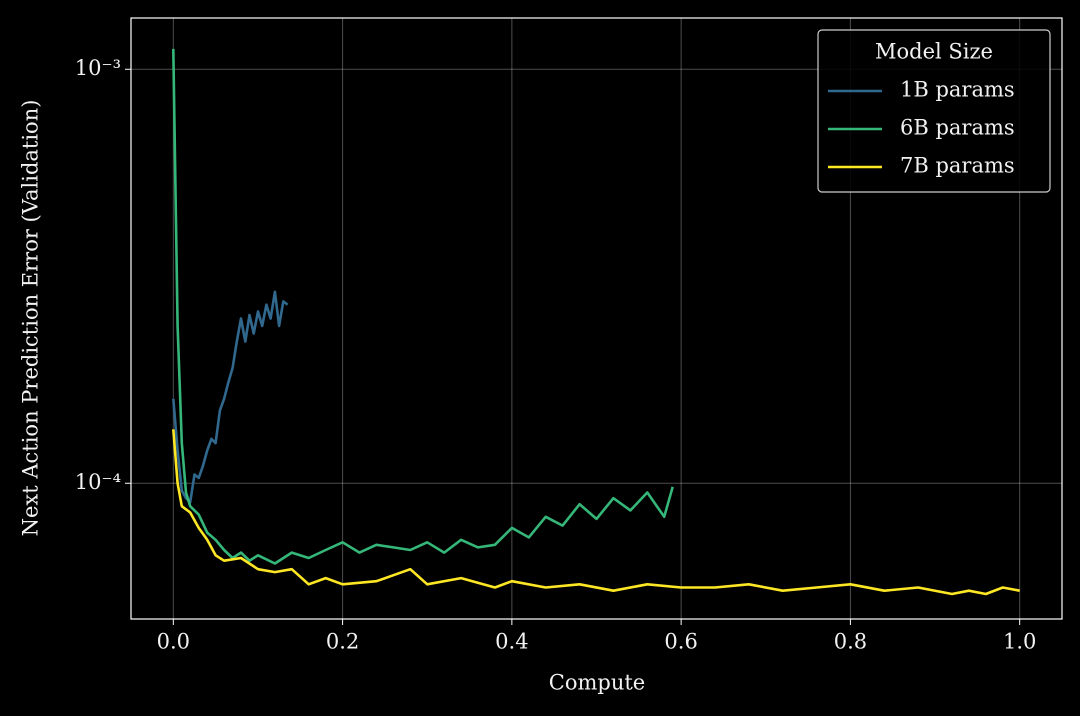 This screenshot has height=716, width=1080. Describe the element at coordinates (934, 111) in the screenshot. I see `legend-box` at that location.